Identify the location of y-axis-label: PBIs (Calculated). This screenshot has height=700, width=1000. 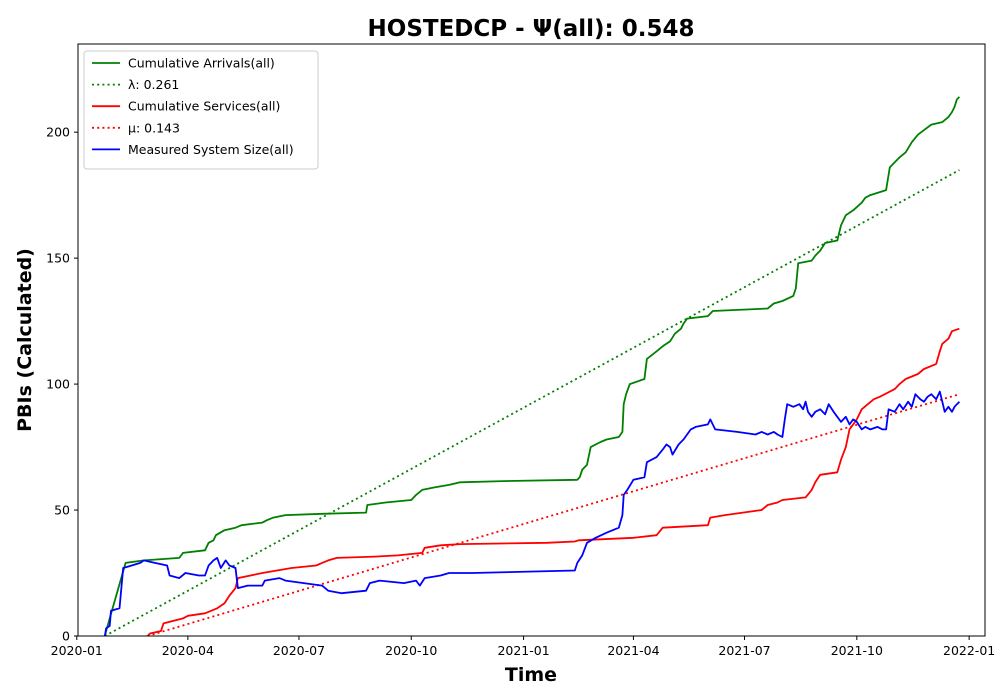
(25, 340).